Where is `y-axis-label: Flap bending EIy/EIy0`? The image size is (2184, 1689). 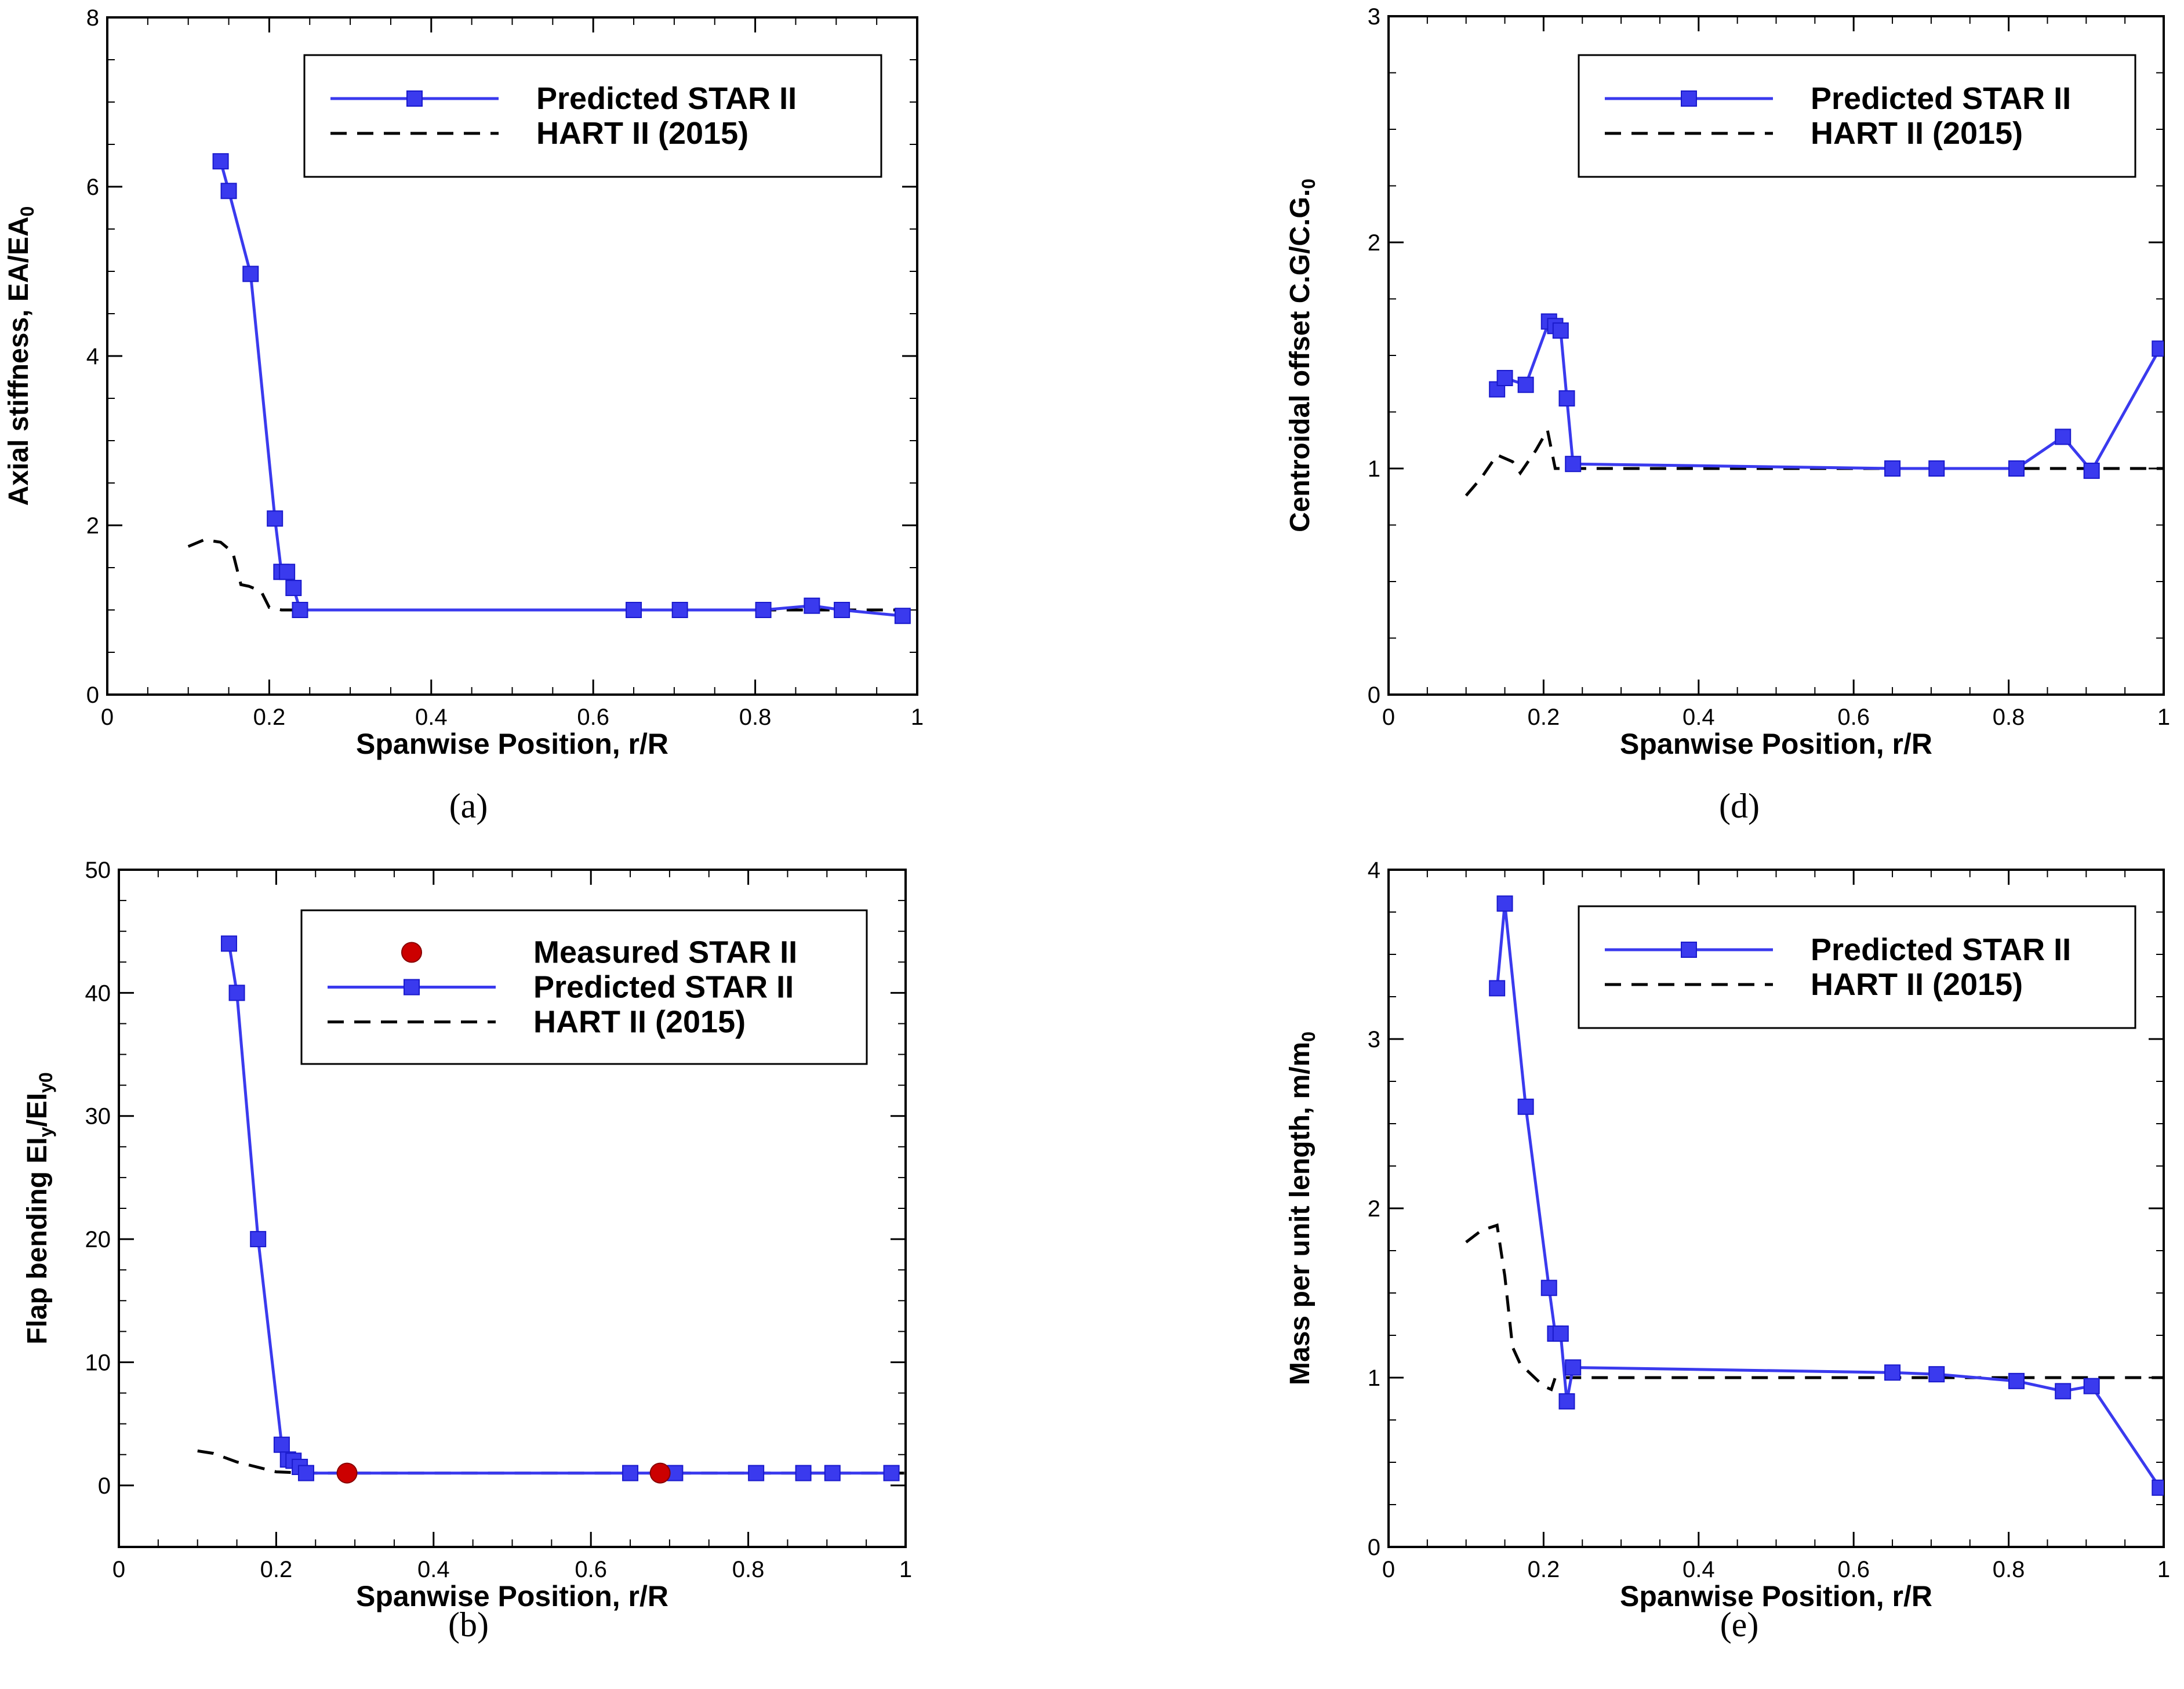 y-axis-label: Flap bending EIy/EIy0 is located at coordinates (39, 1208).